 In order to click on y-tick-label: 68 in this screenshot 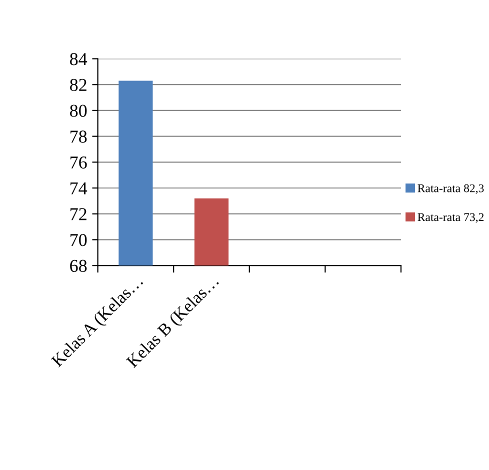, I will do `click(78, 266)`.